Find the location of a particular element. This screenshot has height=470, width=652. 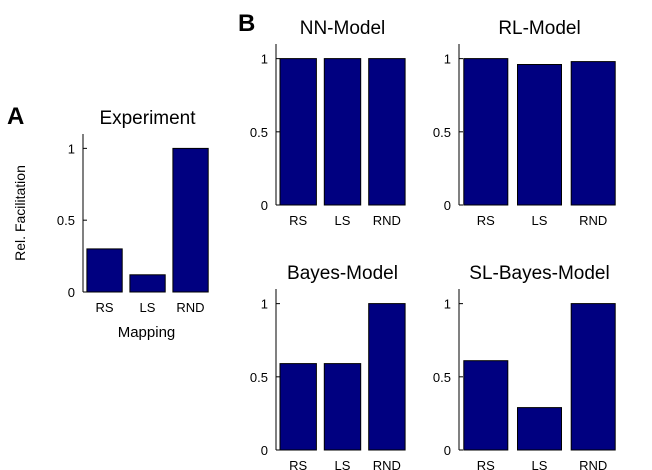

chart-panel-3: 0 0.5 1 RS LS RND RL-Model is located at coordinates (524, 123).